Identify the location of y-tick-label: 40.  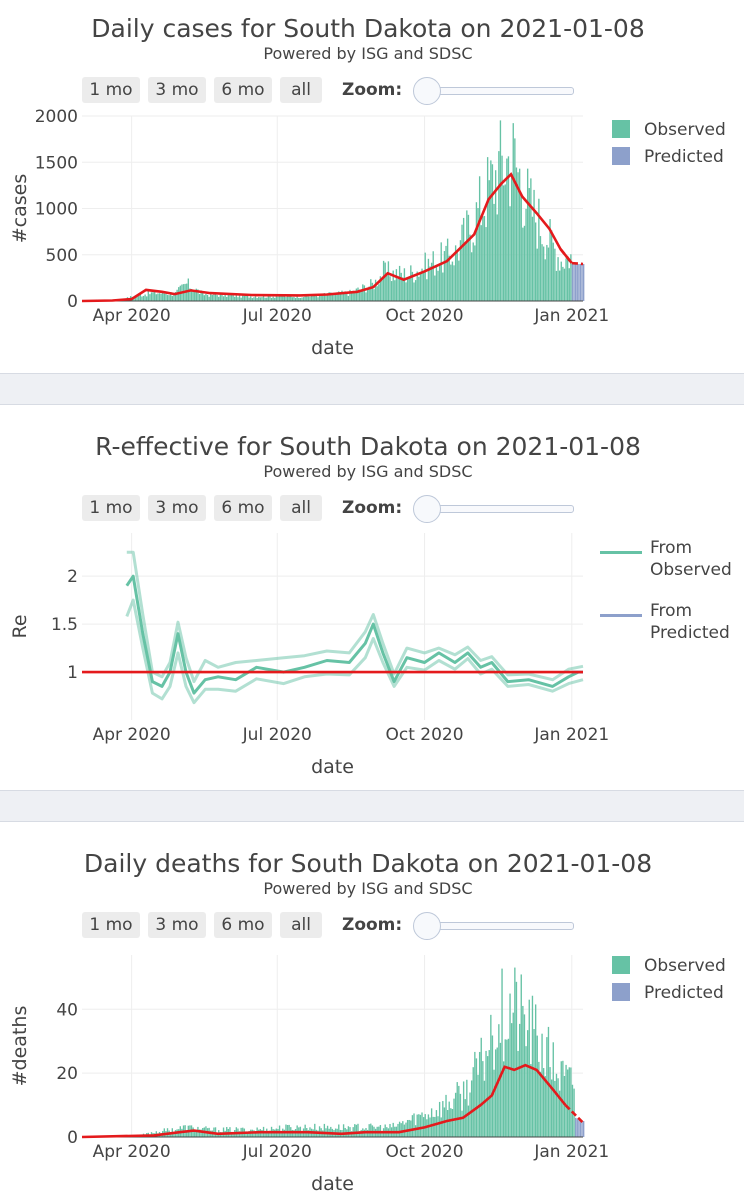
(67, 1010).